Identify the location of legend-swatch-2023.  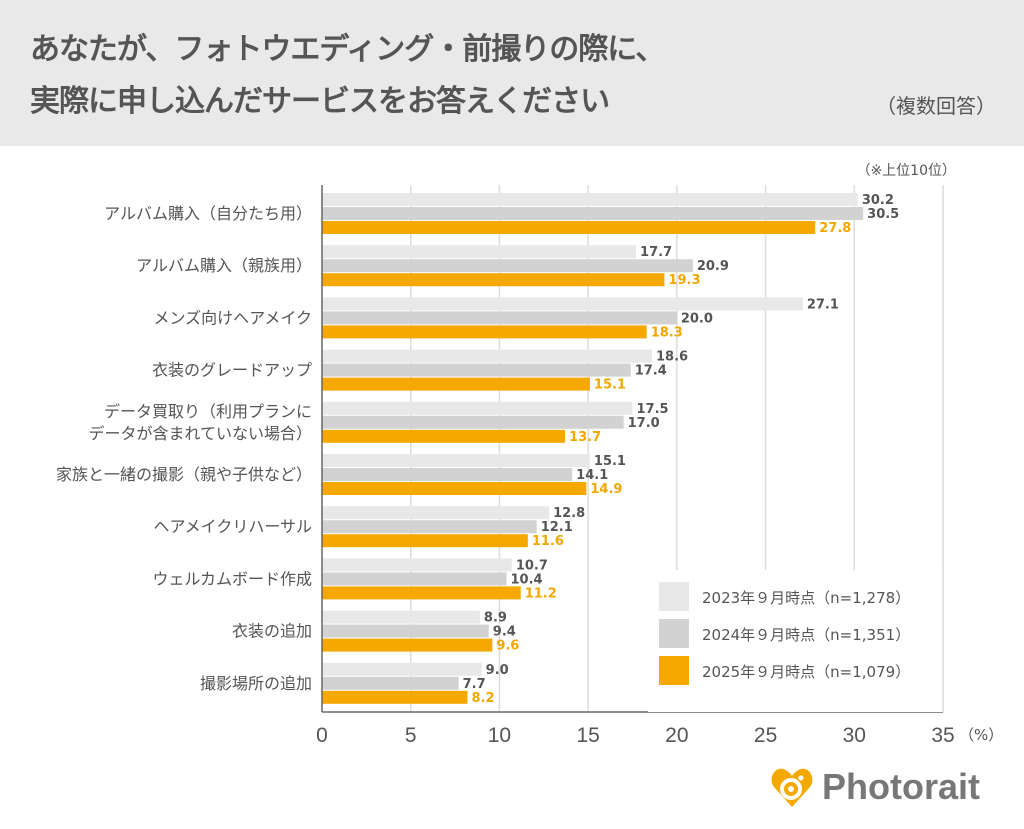
(674, 596).